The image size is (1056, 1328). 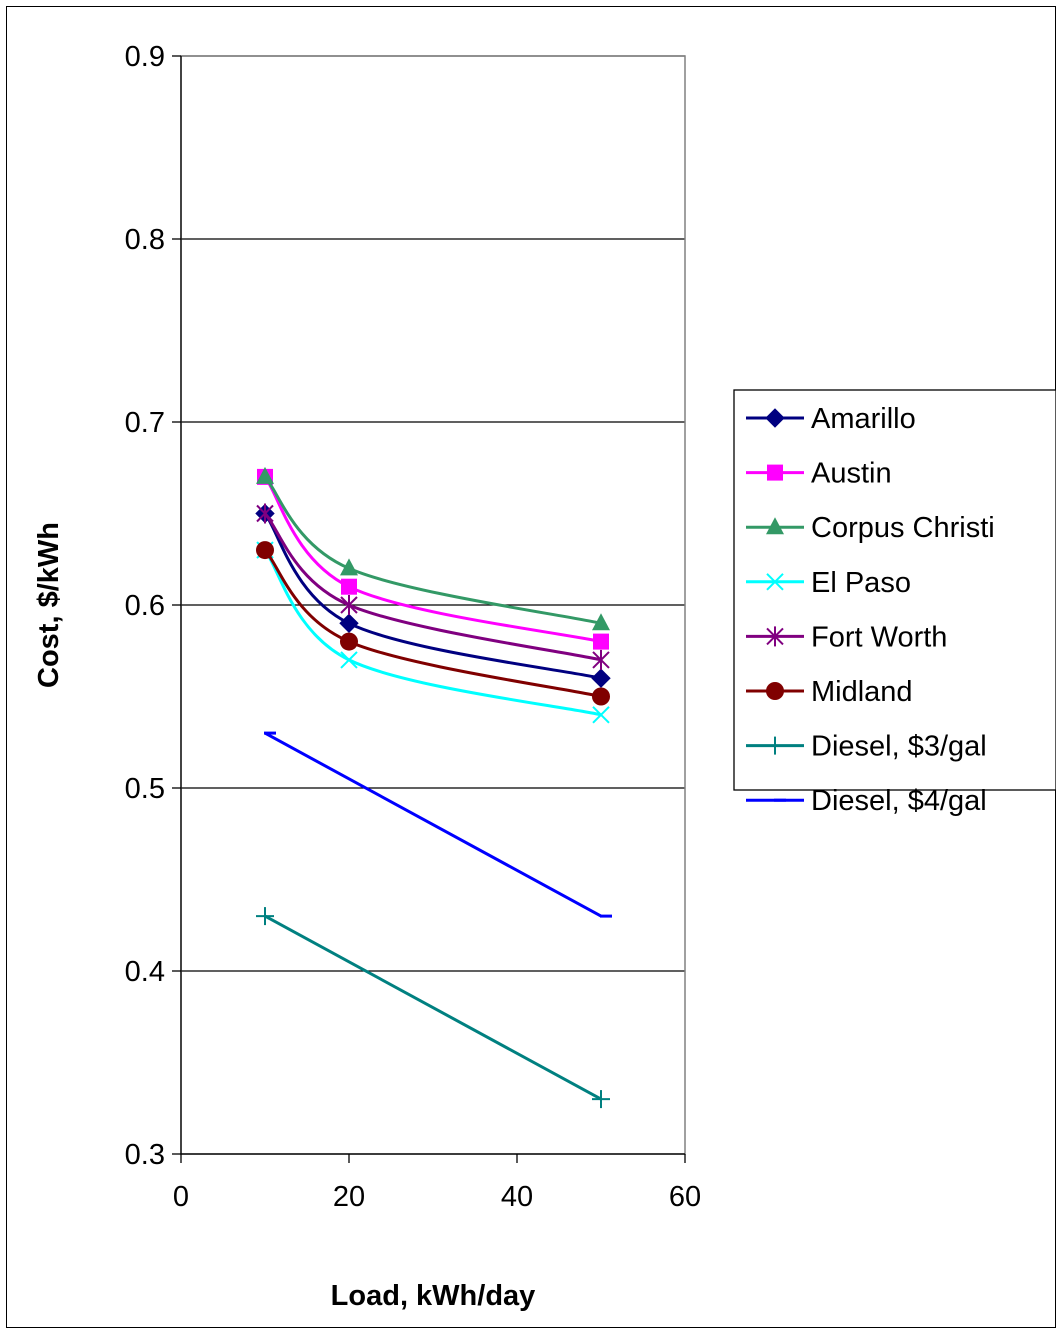 What do you see at coordinates (433, 1296) in the screenshot?
I see `x-axis-title: Load, kWh/day` at bounding box center [433, 1296].